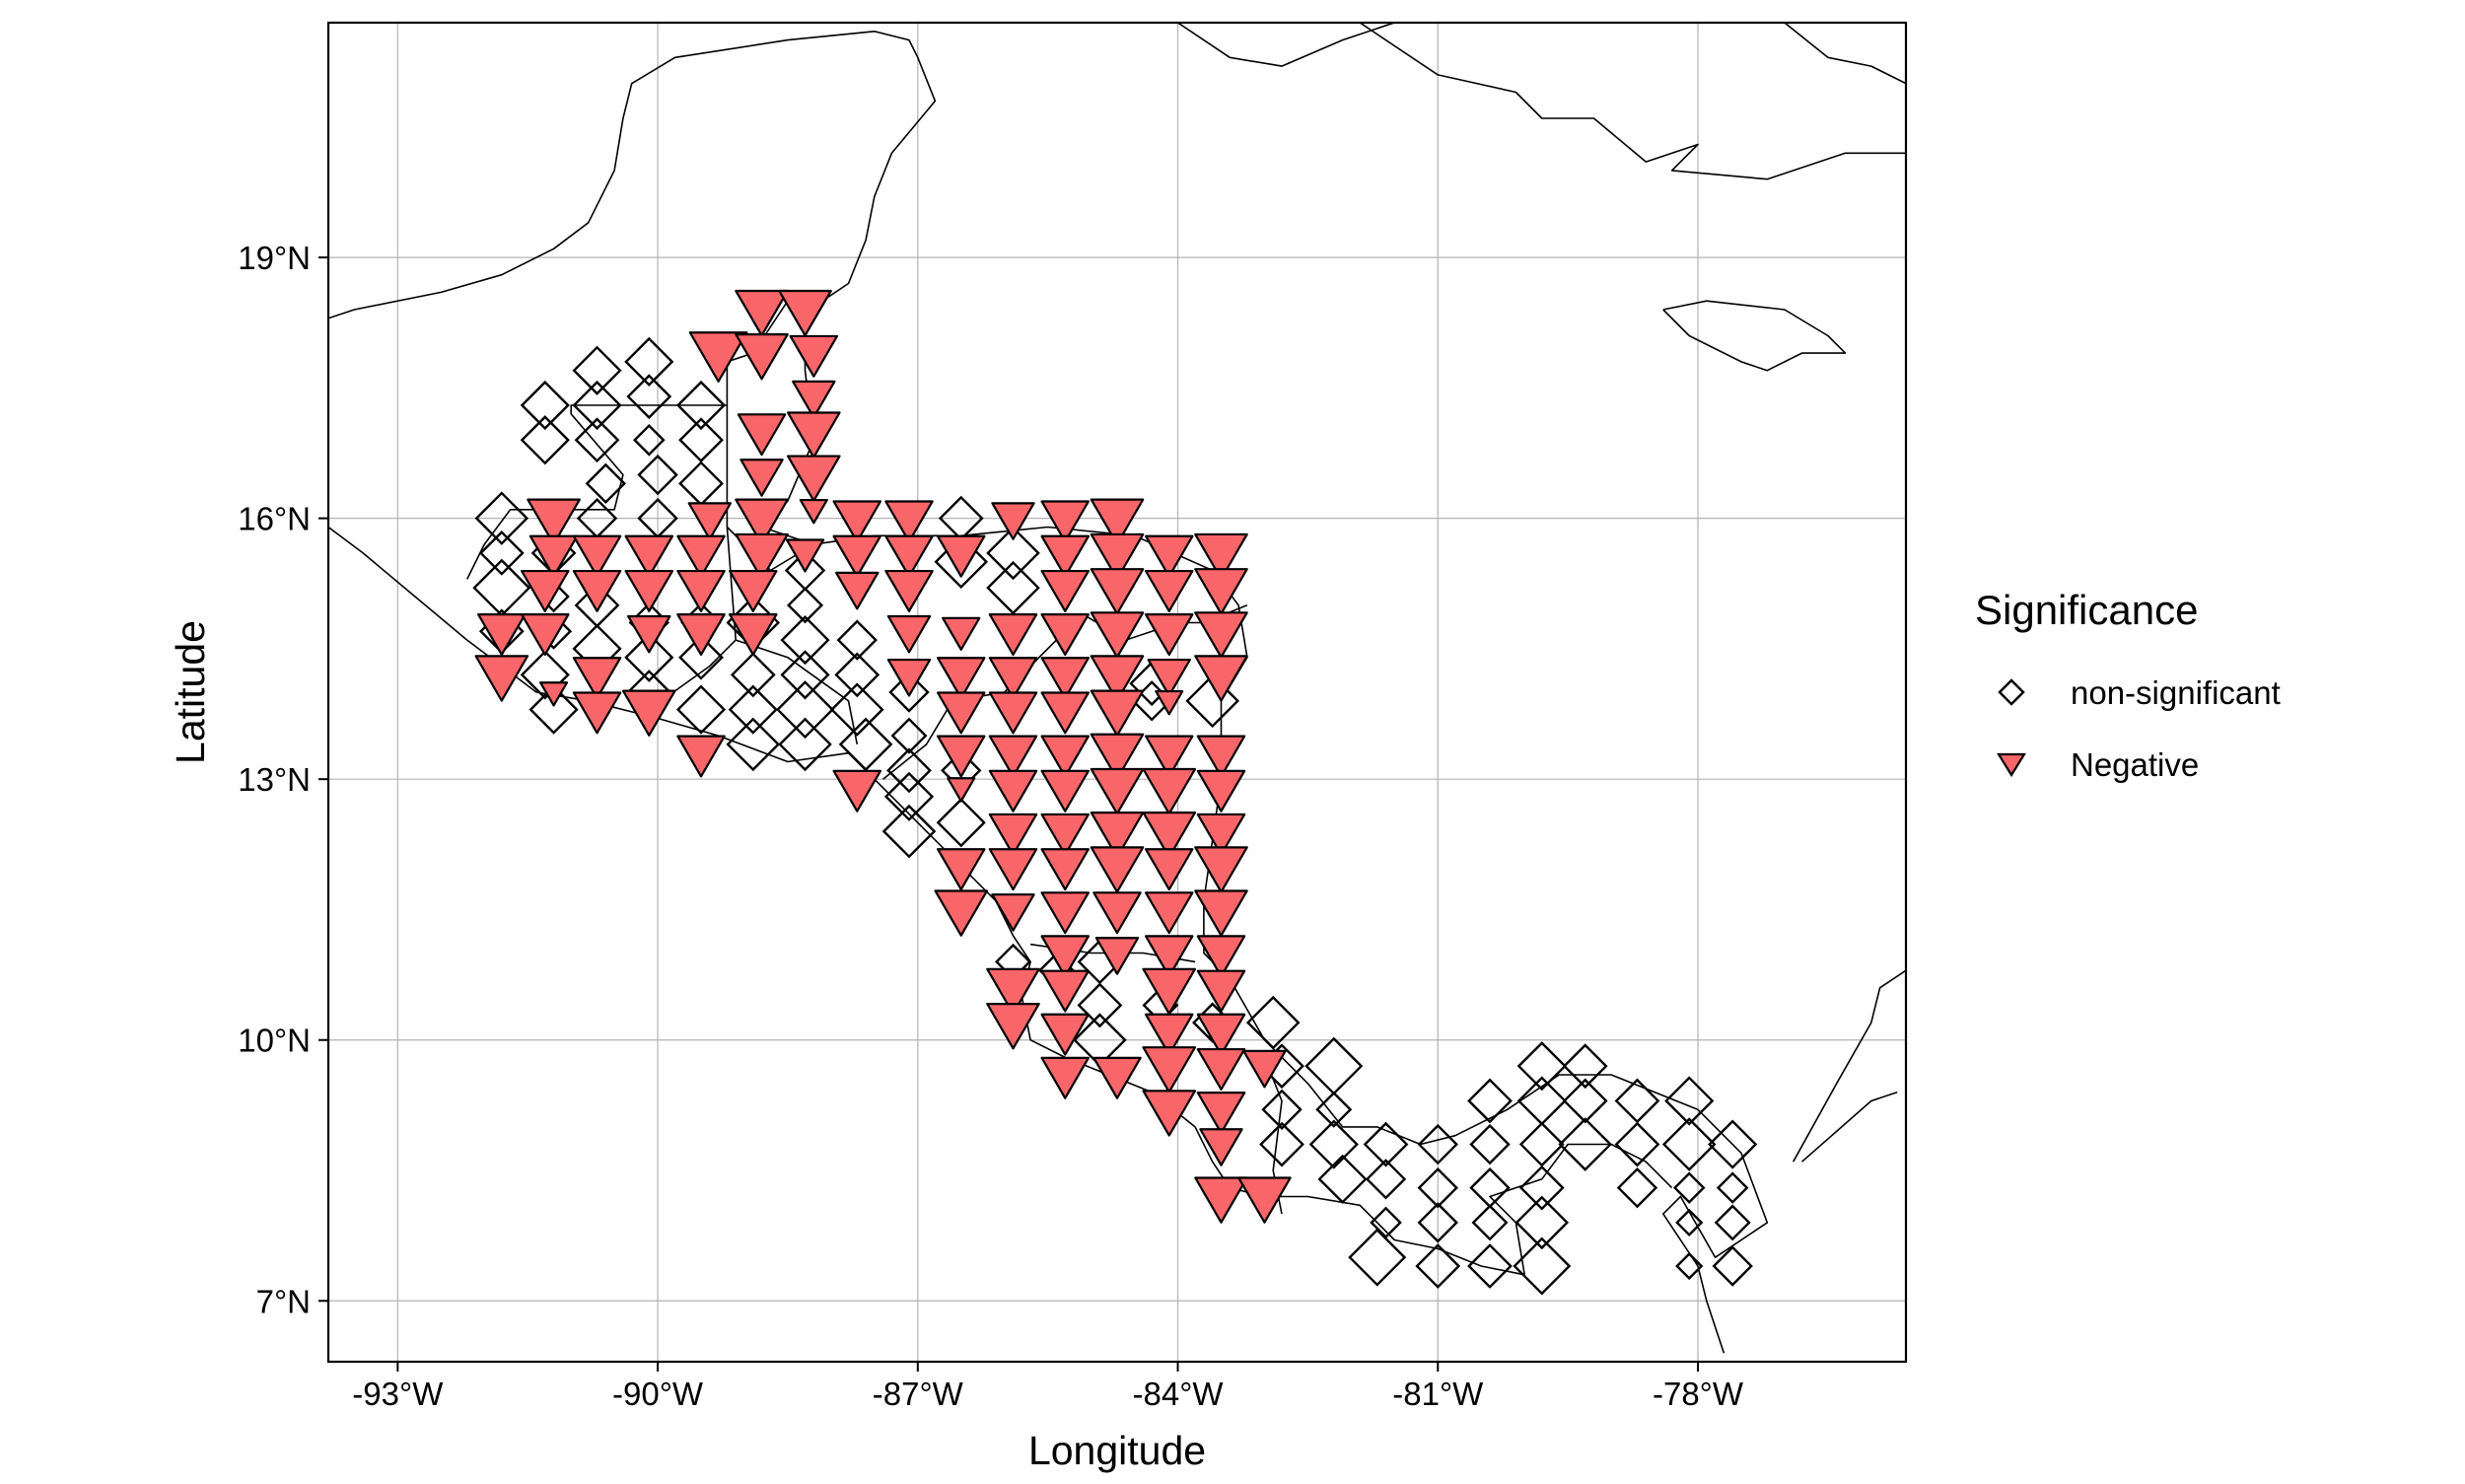 The width and height of the screenshot is (2465, 1484). What do you see at coordinates (2176, 692) in the screenshot?
I see `legend-label-non-significant: non-significant` at bounding box center [2176, 692].